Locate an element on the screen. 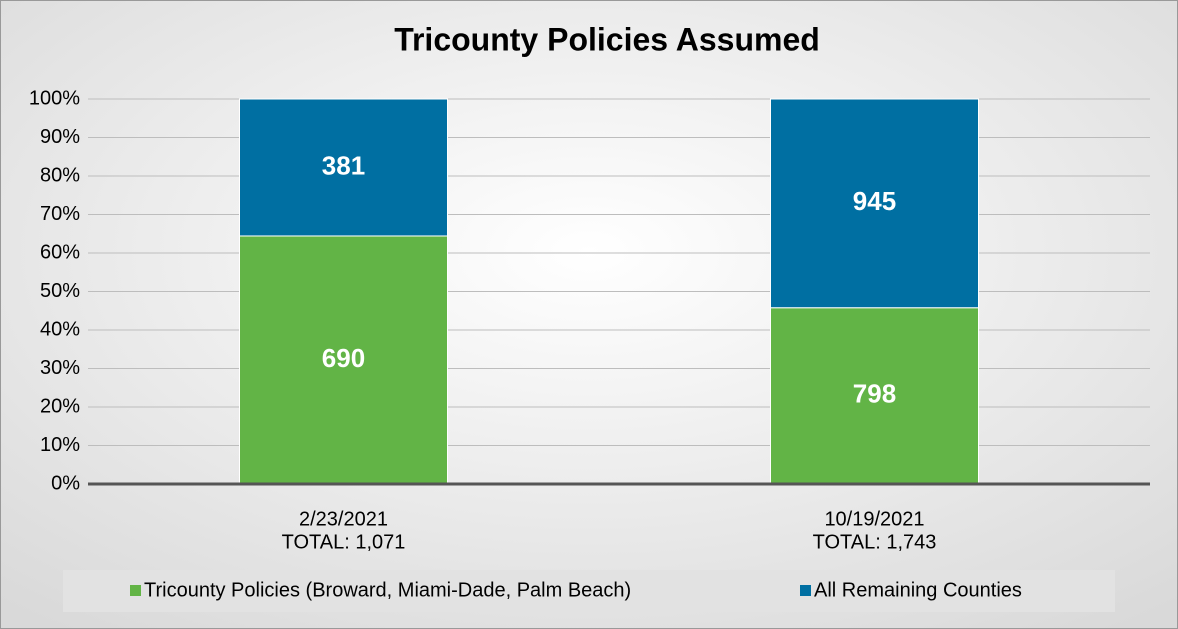 This screenshot has width=1178, height=629. y-tick-label: 0% is located at coordinates (65, 483).